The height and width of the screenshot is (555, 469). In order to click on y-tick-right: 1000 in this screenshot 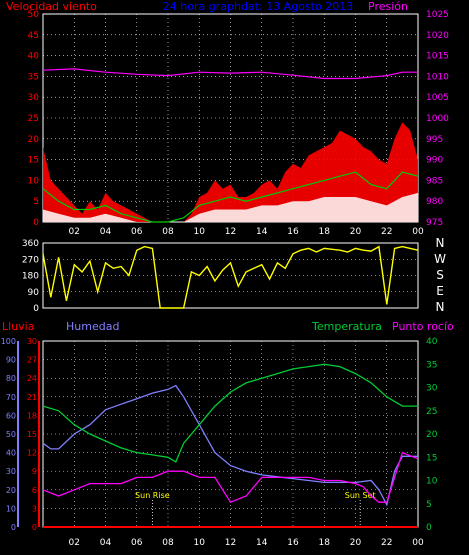, I will do `click(437, 119)`.